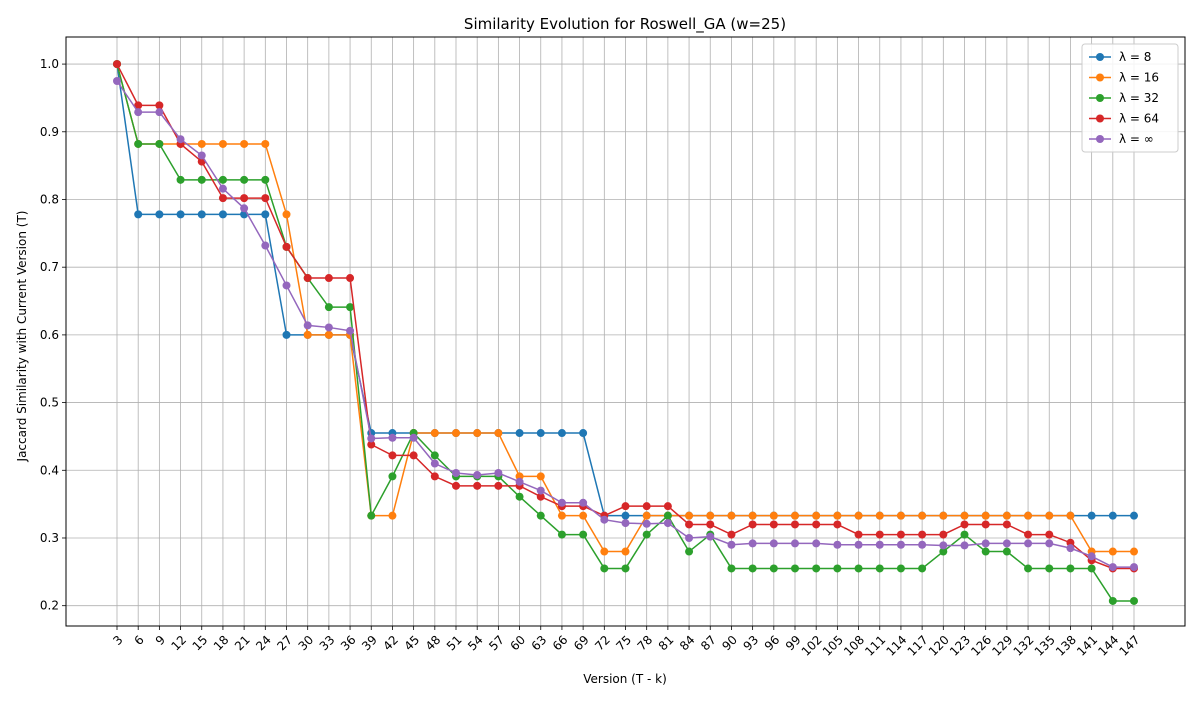 This screenshot has height=704, width=1200. Describe the element at coordinates (1002, 646) in the screenshot. I see `x-tick-label: 129` at that location.